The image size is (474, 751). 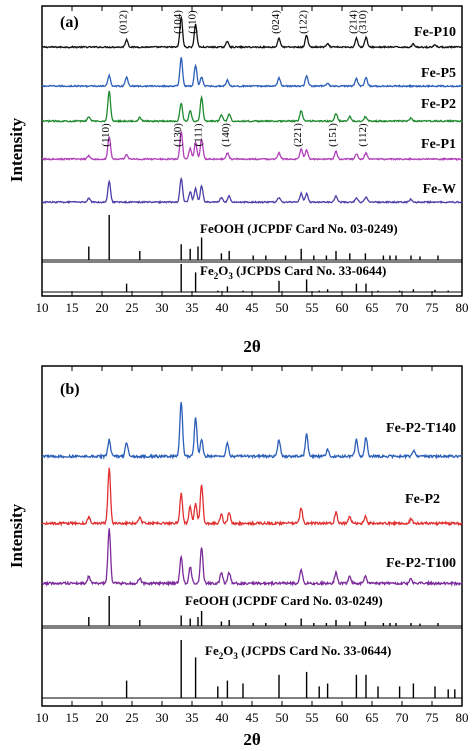 What do you see at coordinates (421, 428) in the screenshot?
I see `series-label-fe-p2-t140: Fe-P2-T140` at bounding box center [421, 428].